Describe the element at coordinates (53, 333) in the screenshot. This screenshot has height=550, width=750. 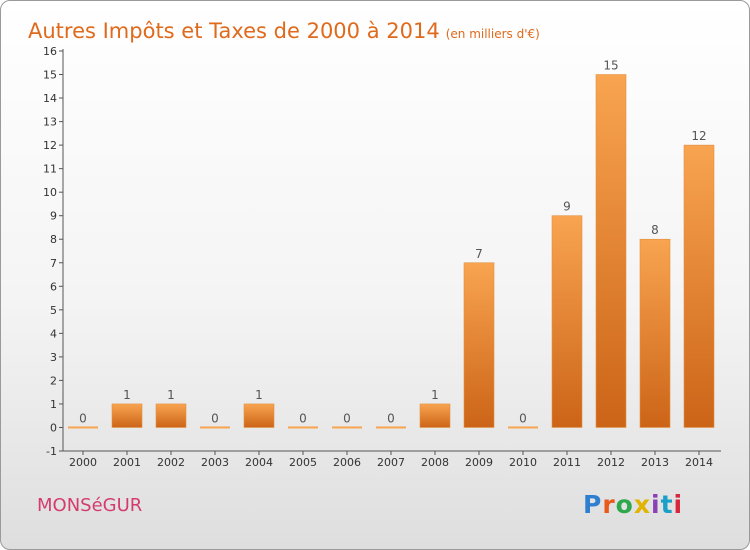
I see `y-tick-label: 4` at that location.